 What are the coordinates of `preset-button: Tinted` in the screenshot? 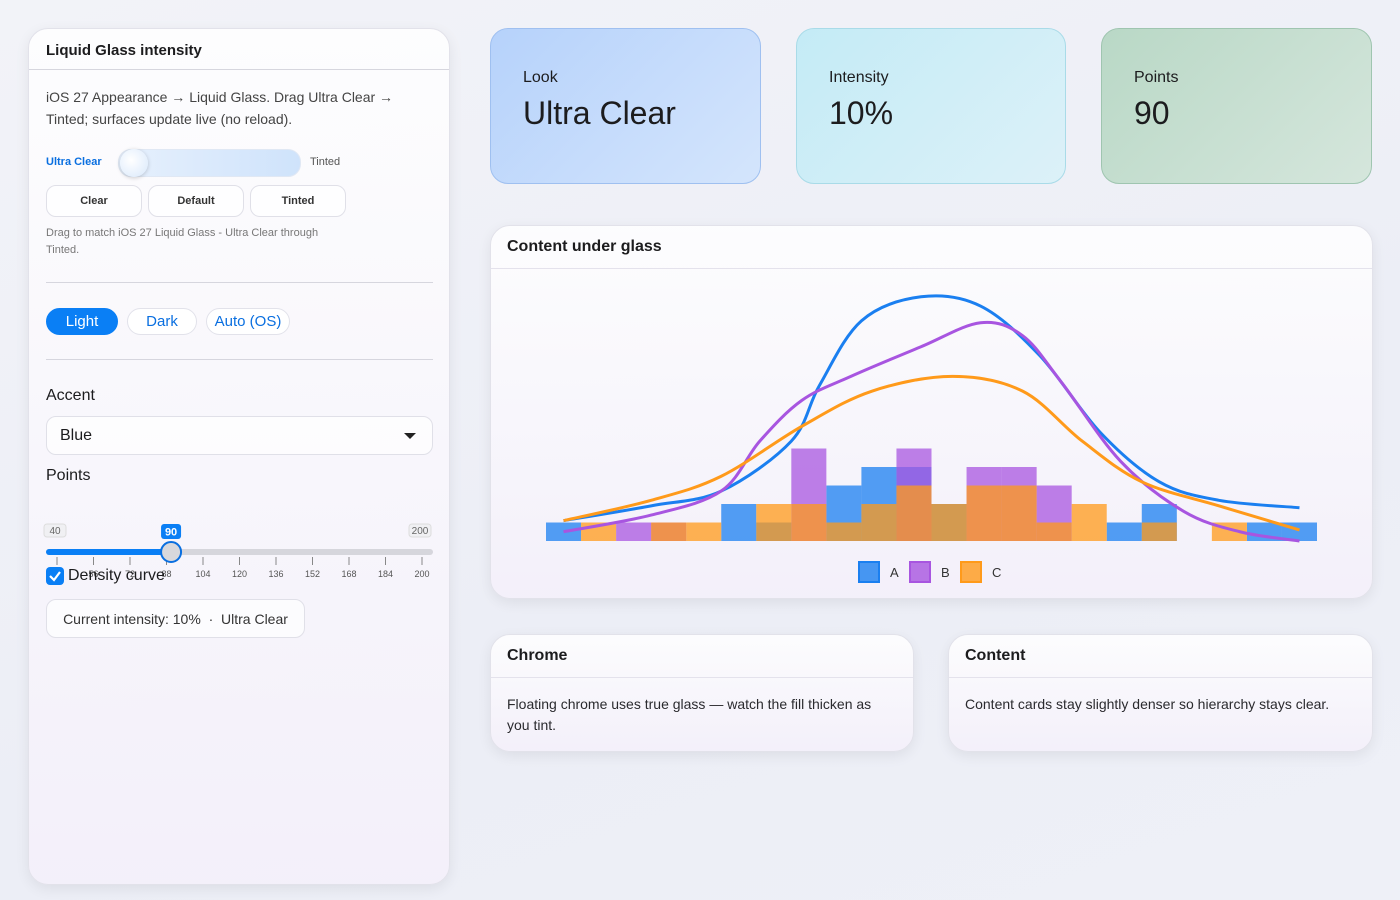 It's located at (298, 201).